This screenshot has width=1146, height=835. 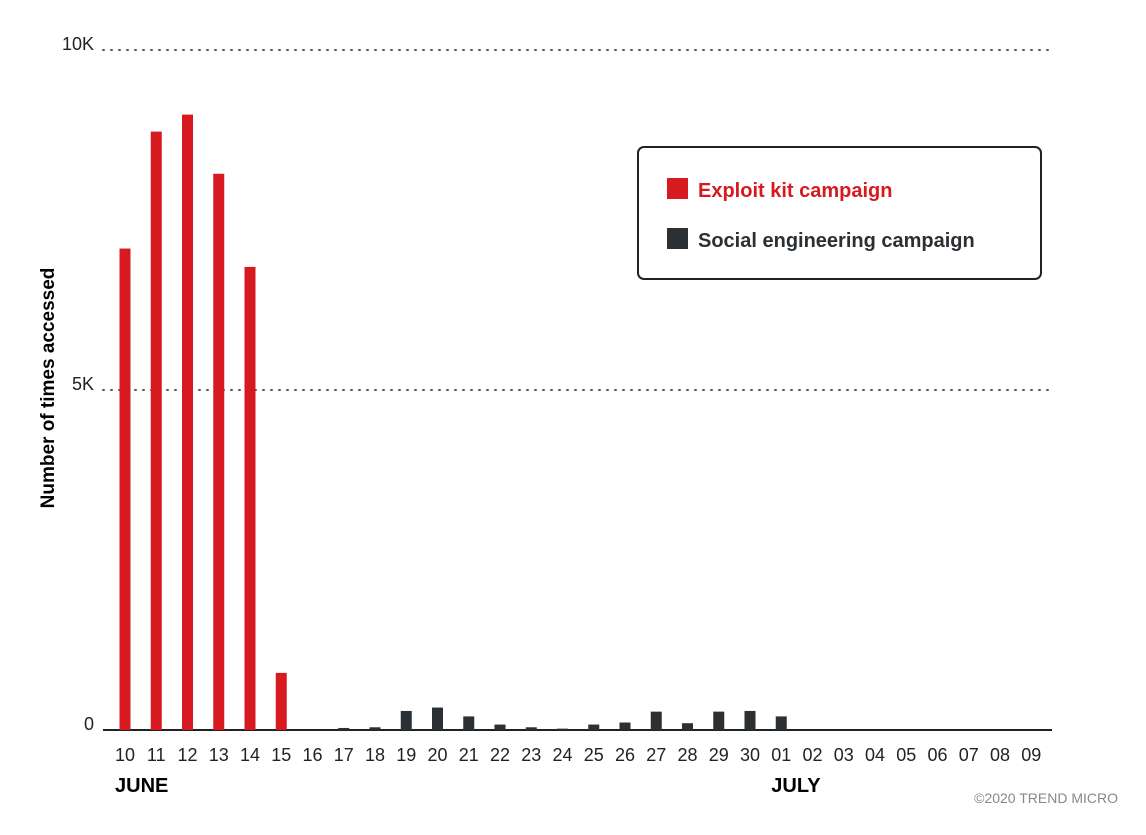 What do you see at coordinates (531, 755) in the screenshot?
I see `x-tick-label: 23` at bounding box center [531, 755].